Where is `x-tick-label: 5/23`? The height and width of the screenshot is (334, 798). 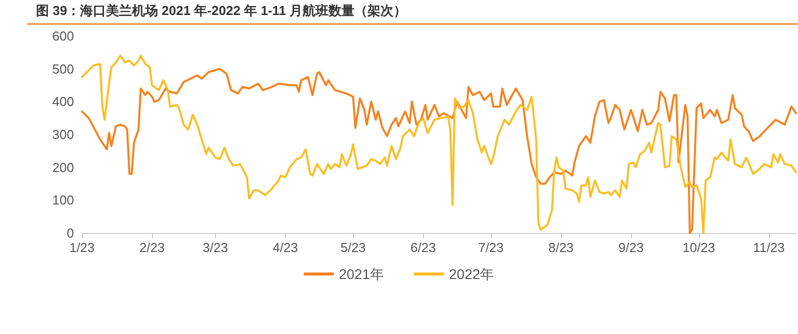 x-tick-label: 5/23 is located at coordinates (353, 247).